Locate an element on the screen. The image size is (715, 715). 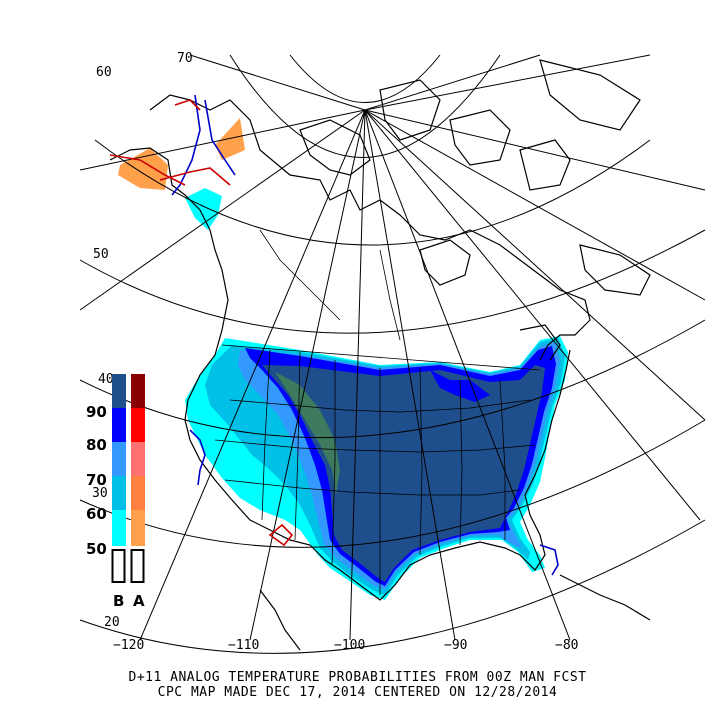
probability-legend: 90 80 70 60 50 B A is located at coordinates (115, 492).